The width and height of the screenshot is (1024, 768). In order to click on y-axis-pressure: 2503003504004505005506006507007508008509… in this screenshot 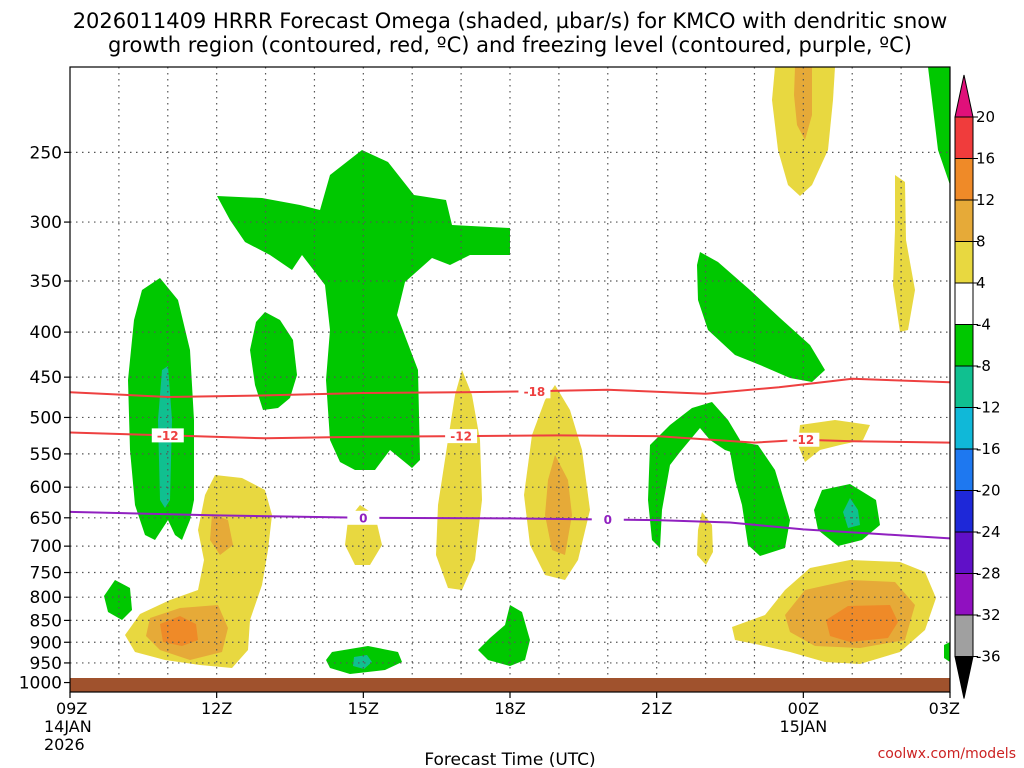, I will do `click(44, 418)`.